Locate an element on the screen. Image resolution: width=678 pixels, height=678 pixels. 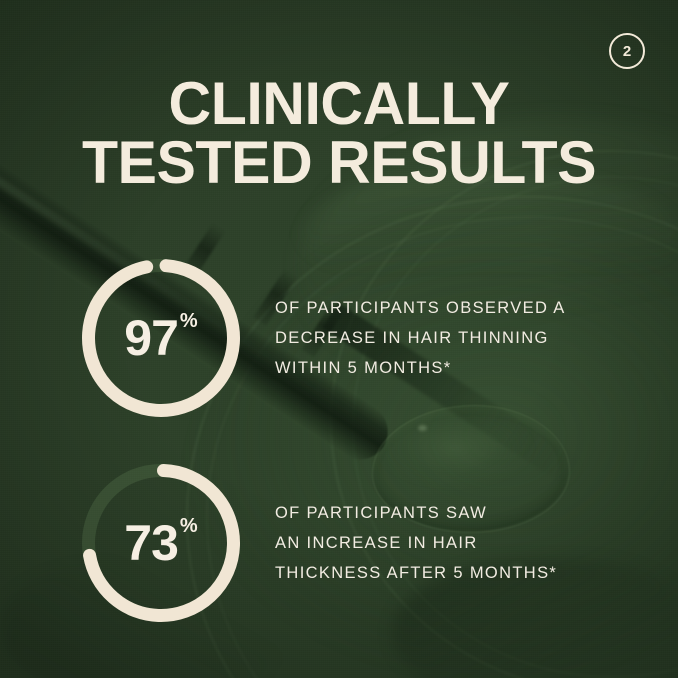
step-number-badge-icon: 2 is located at coordinates (627, 51).